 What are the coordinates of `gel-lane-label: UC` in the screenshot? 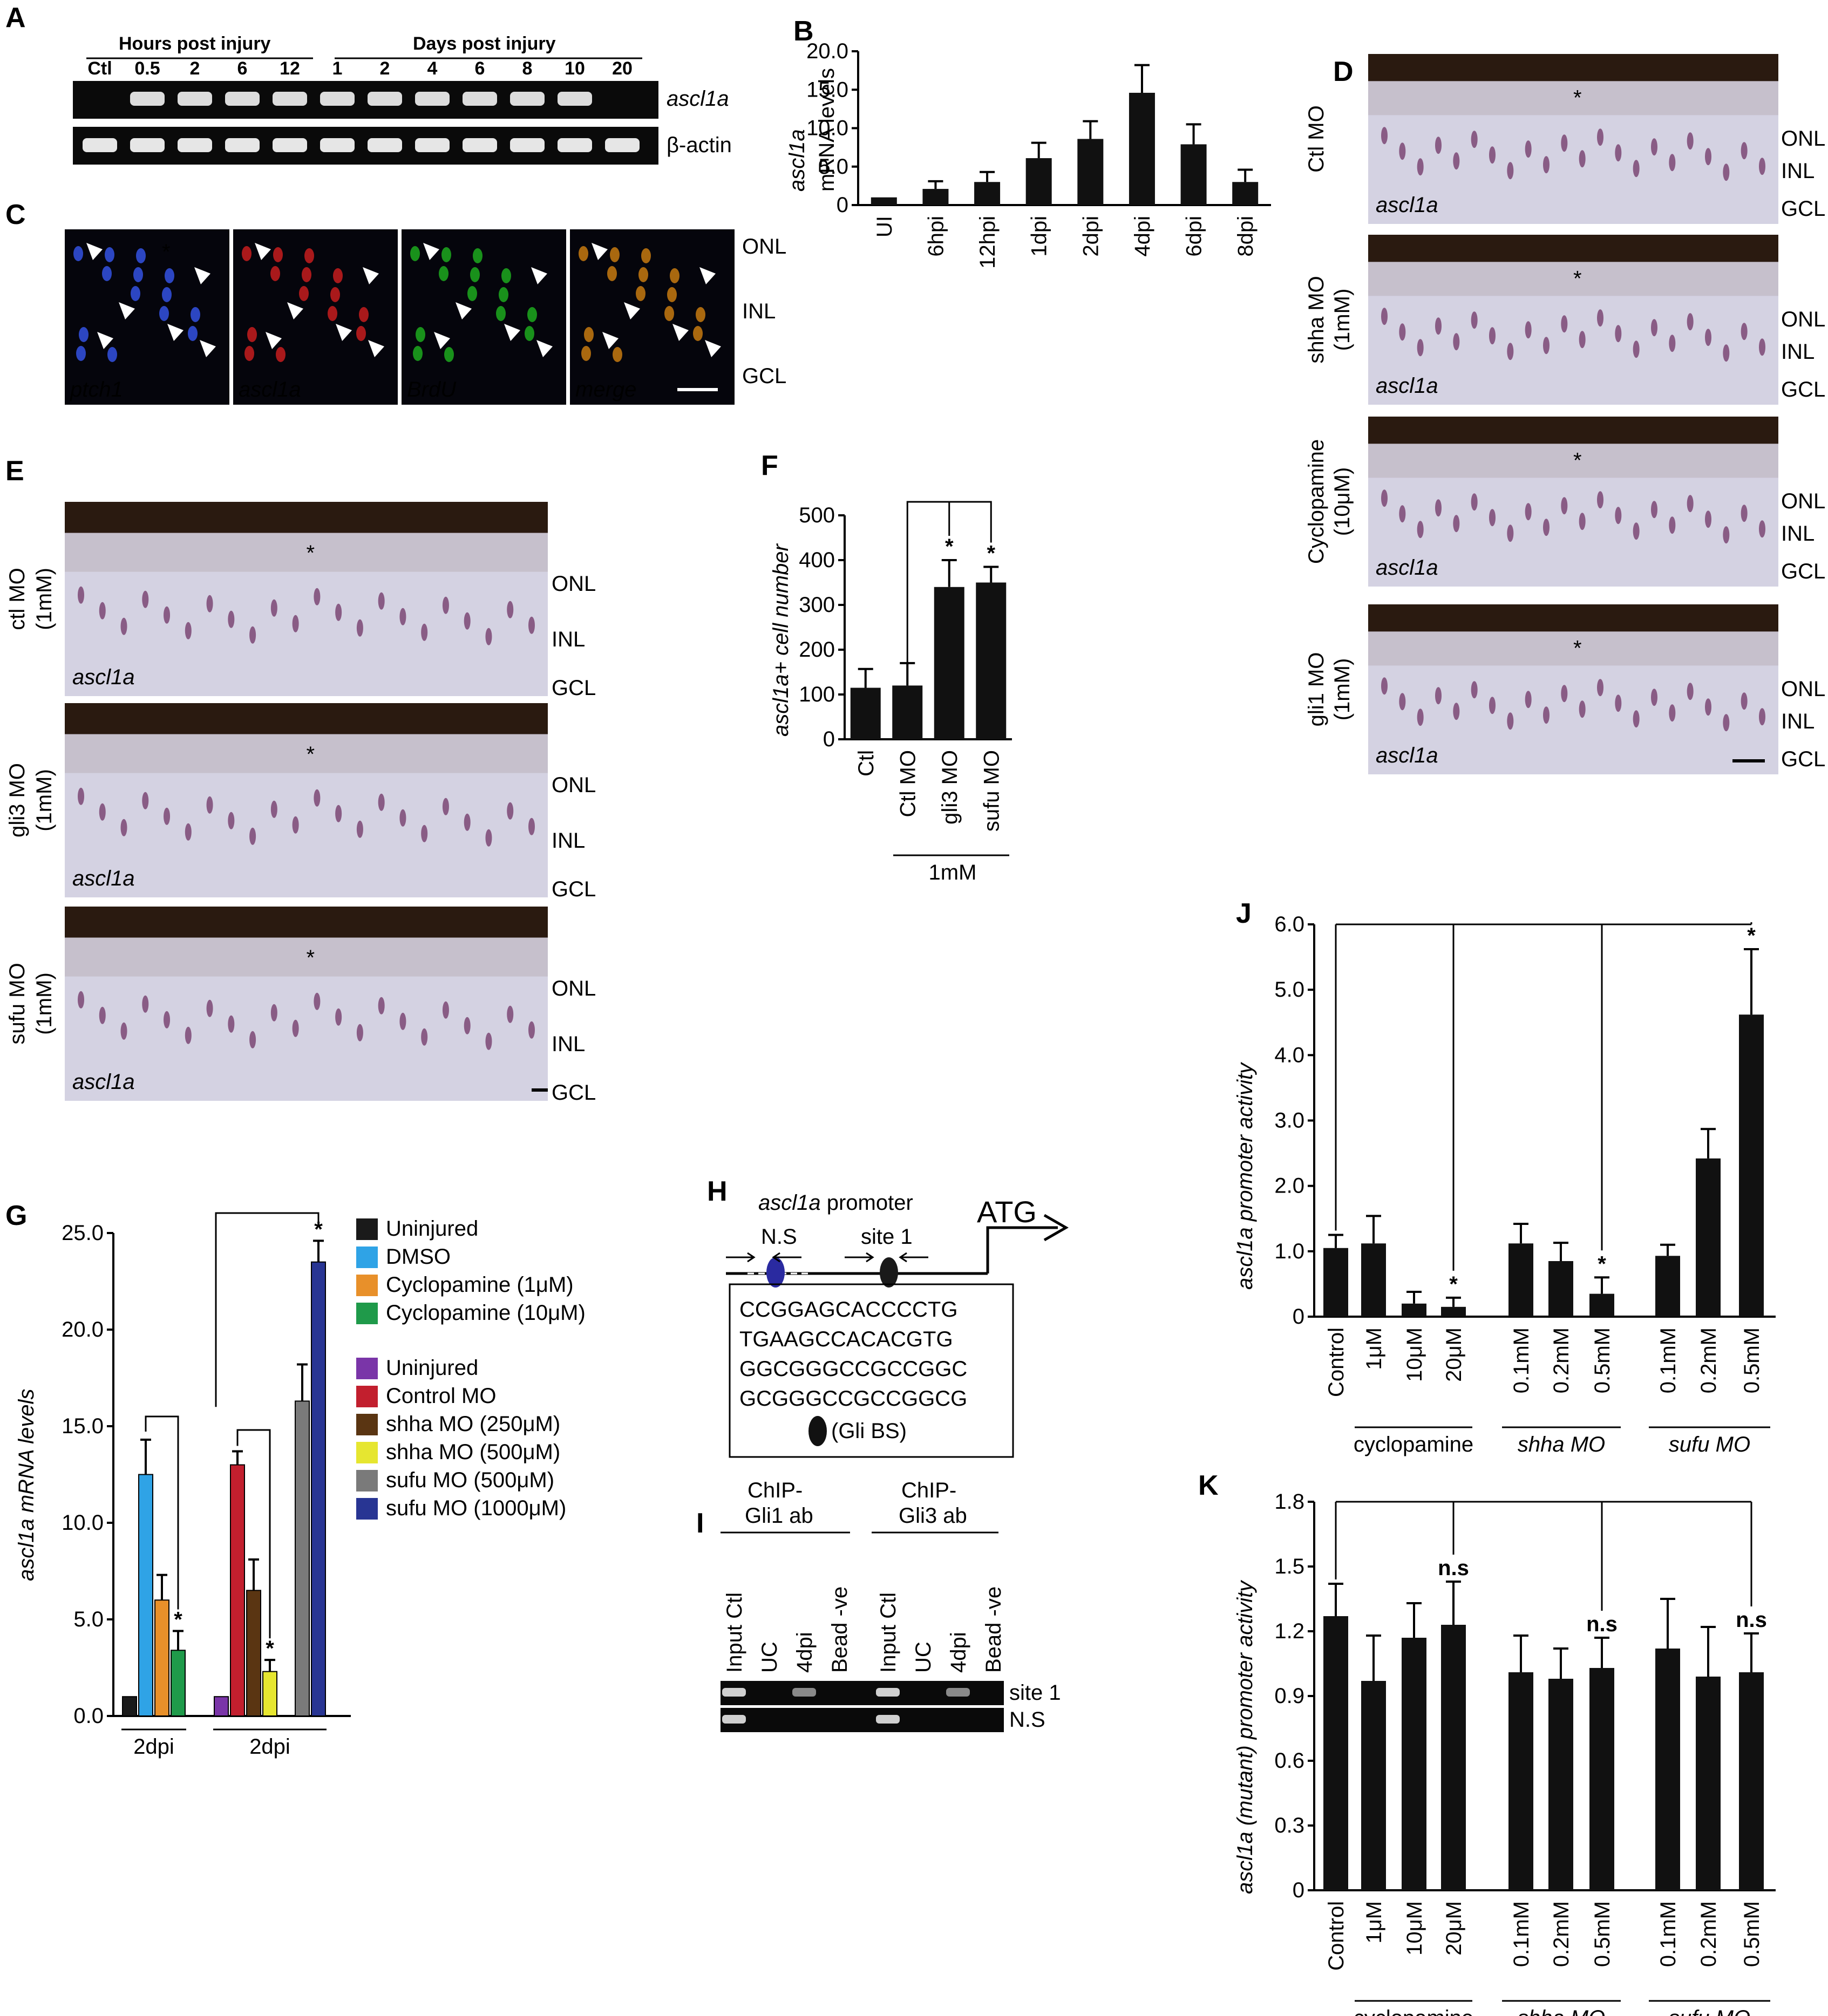 It's located at (770, 1657).